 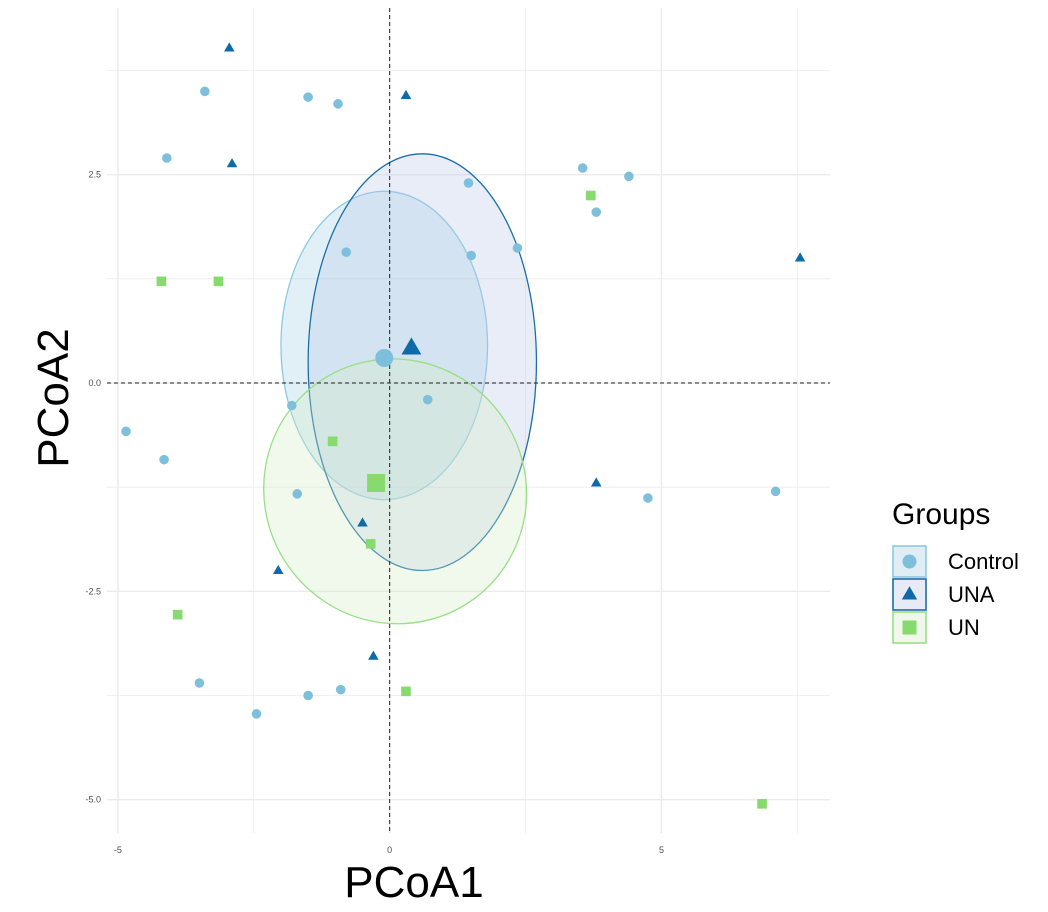 What do you see at coordinates (93, 800) in the screenshot?
I see `y-tick-label: -5.0` at bounding box center [93, 800].